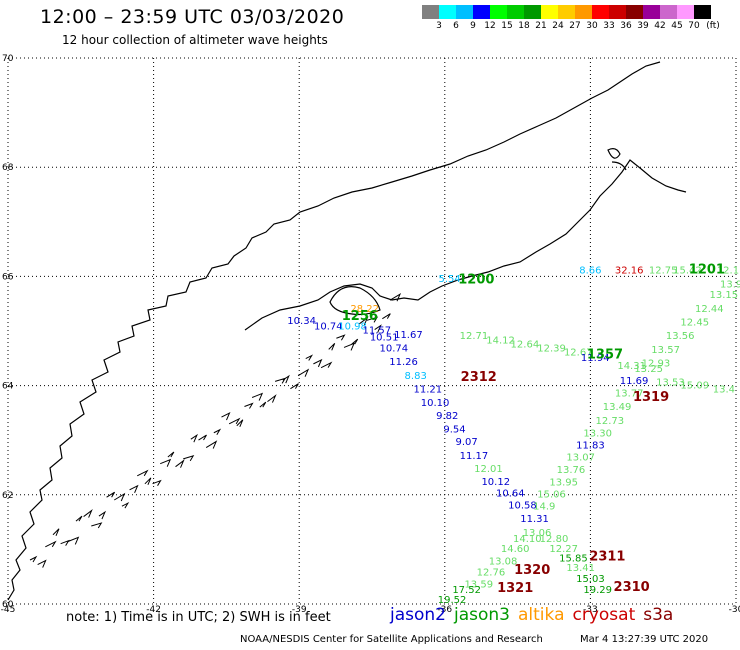 The width and height of the screenshot is (740, 650). Describe the element at coordinates (629, 271) in the screenshot. I see `wave-height-value: 32.16` at that location.